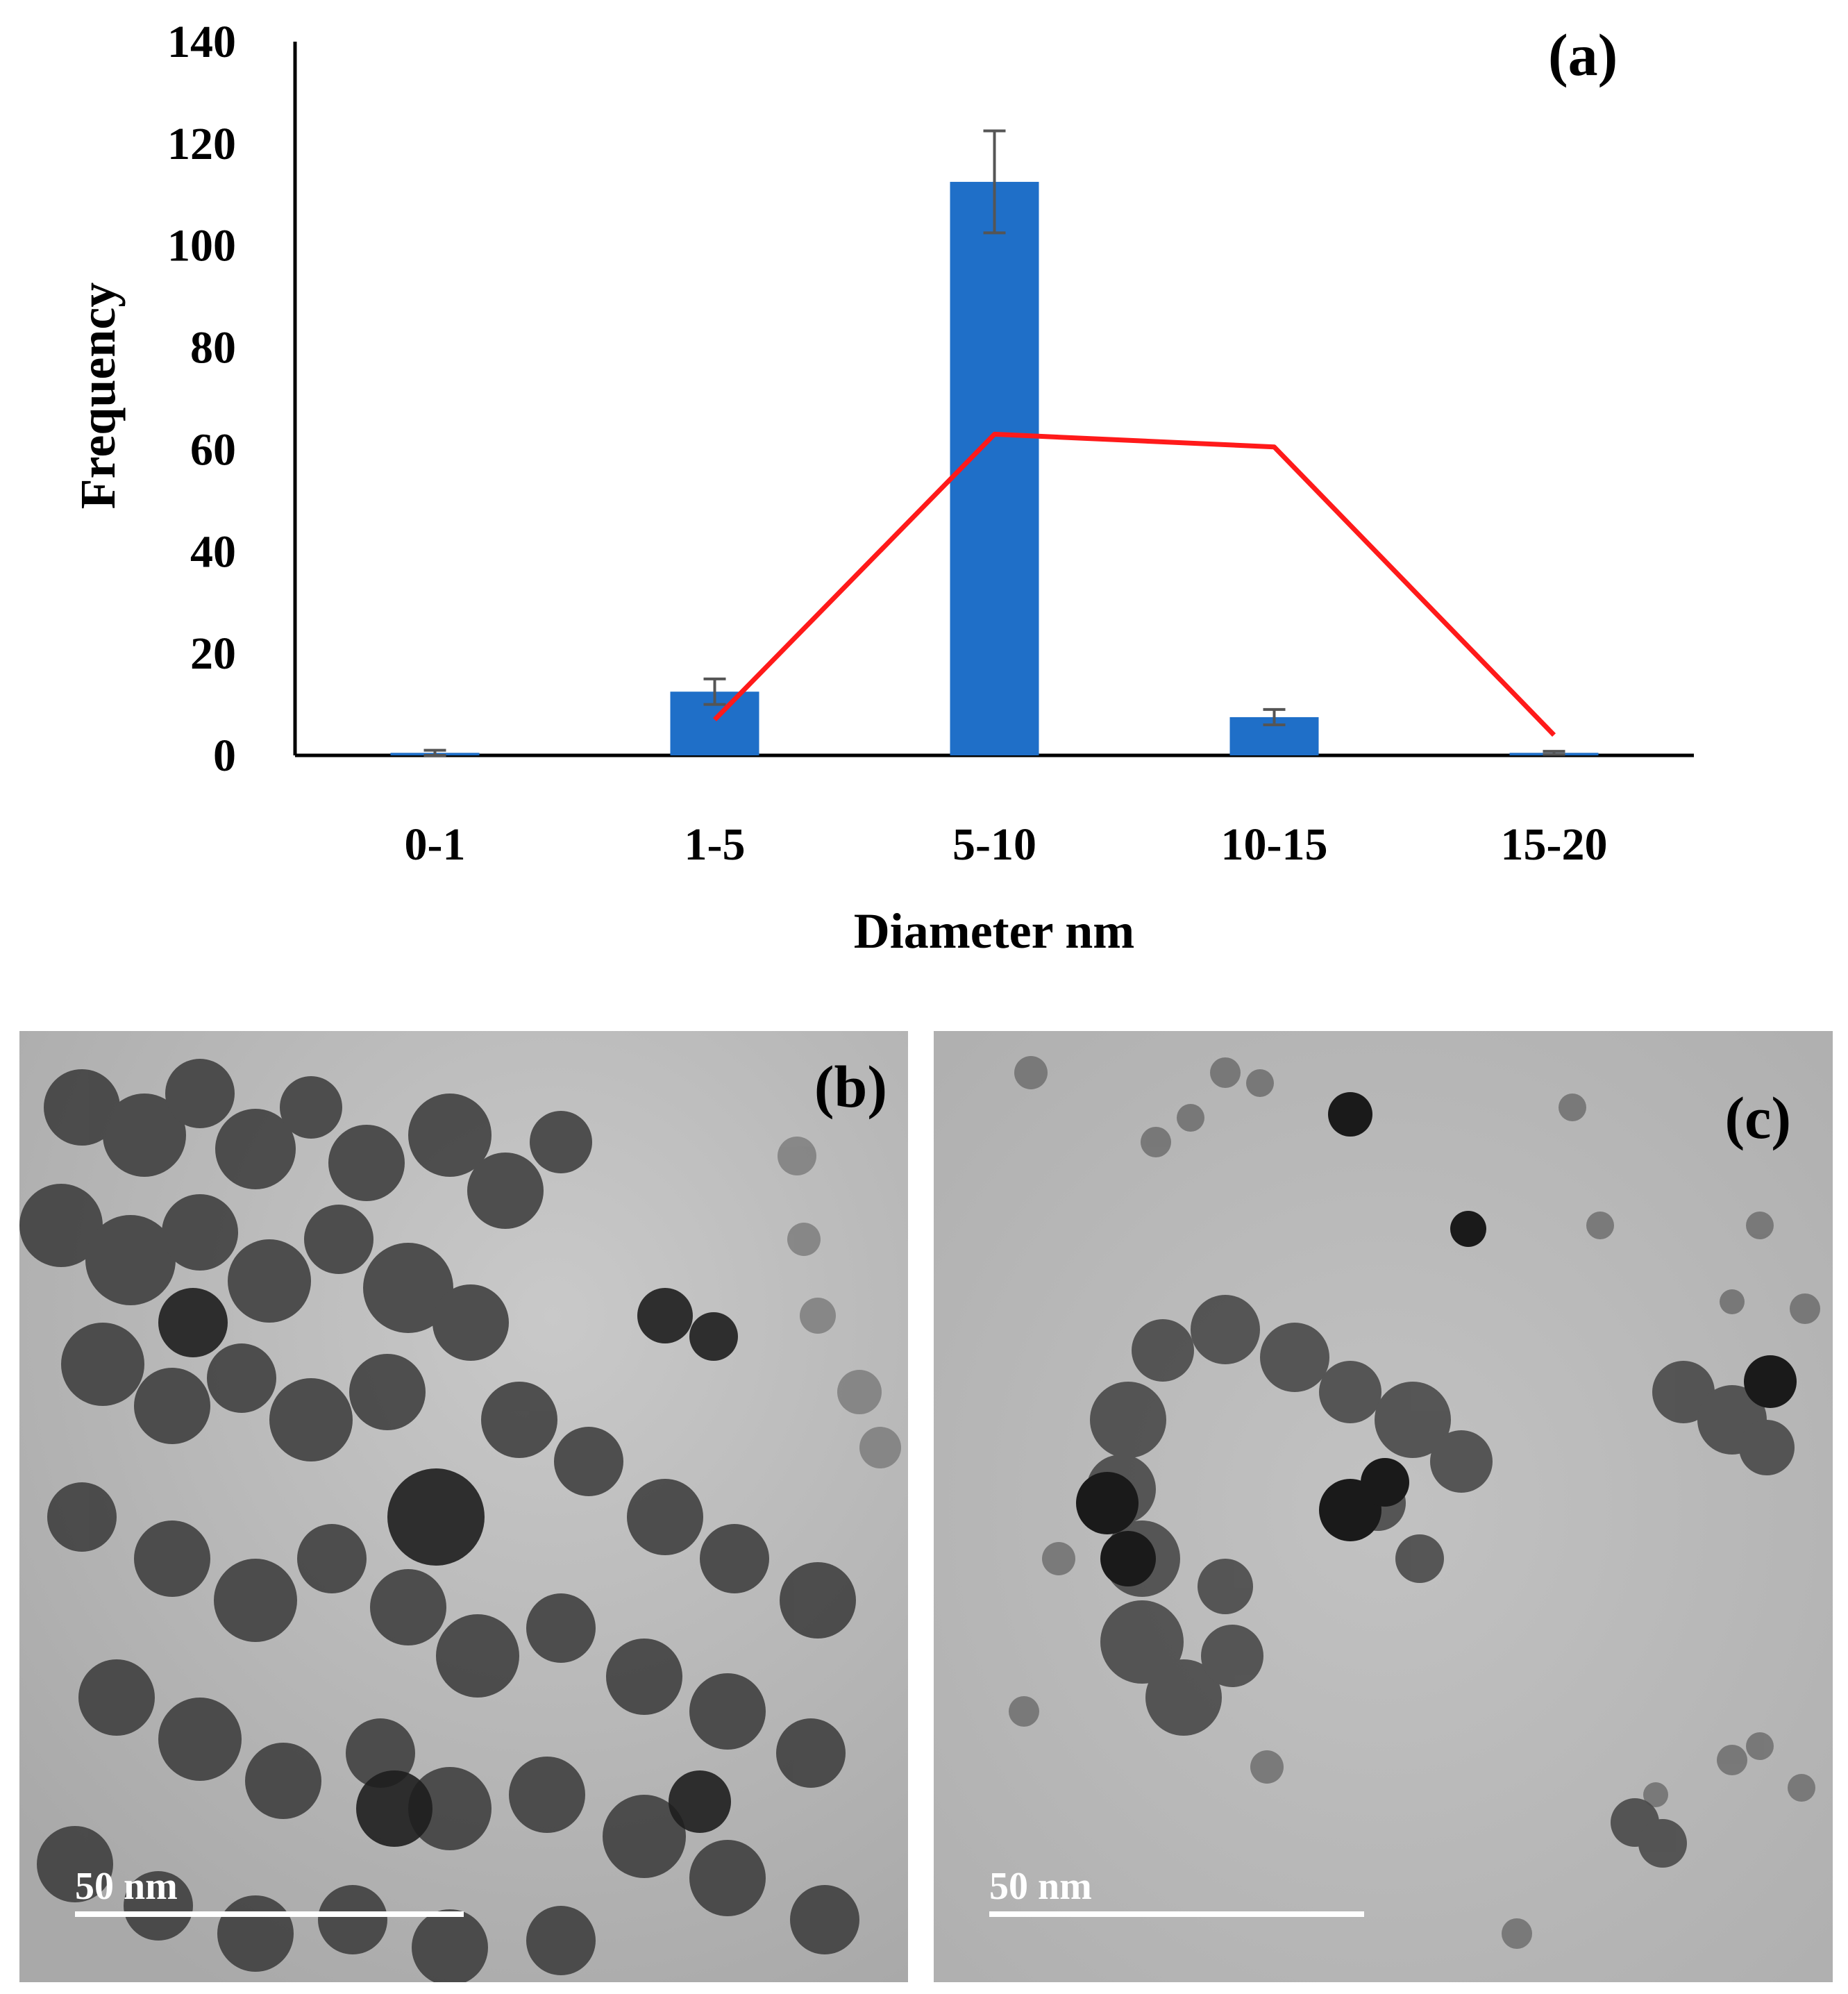 The image size is (1848, 1994). What do you see at coordinates (1040, 1886) in the screenshot?
I see `scale-label-c: 50 nm` at bounding box center [1040, 1886].